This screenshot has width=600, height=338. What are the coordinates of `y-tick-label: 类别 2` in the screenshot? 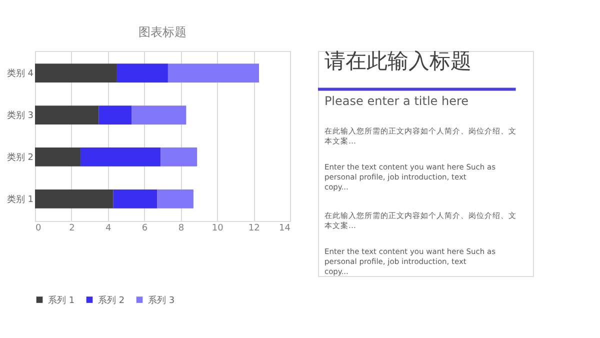 It's located at (20, 157).